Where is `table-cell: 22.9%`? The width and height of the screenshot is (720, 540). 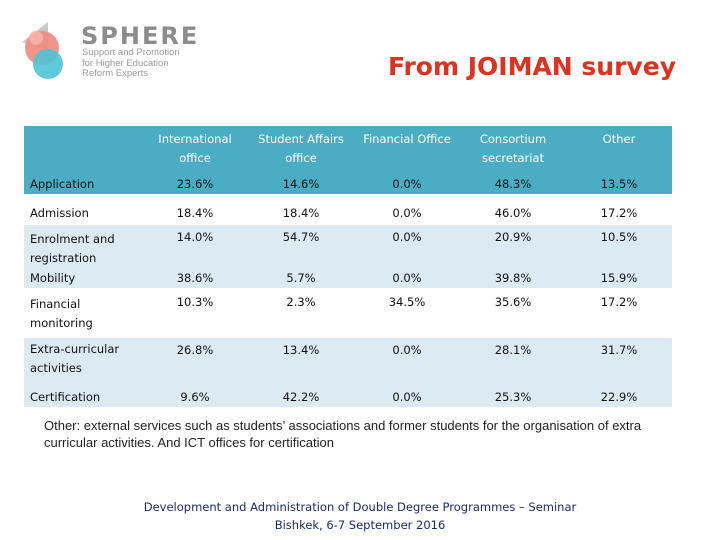
table-cell: 22.9% is located at coordinates (619, 394).